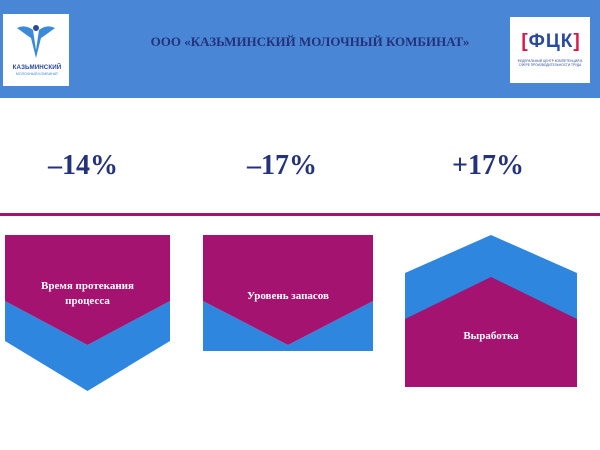 Image resolution: width=600 pixels, height=450 pixels. Describe the element at coordinates (577, 41) in the screenshot. I see `bracket-right-icon: ]` at that location.